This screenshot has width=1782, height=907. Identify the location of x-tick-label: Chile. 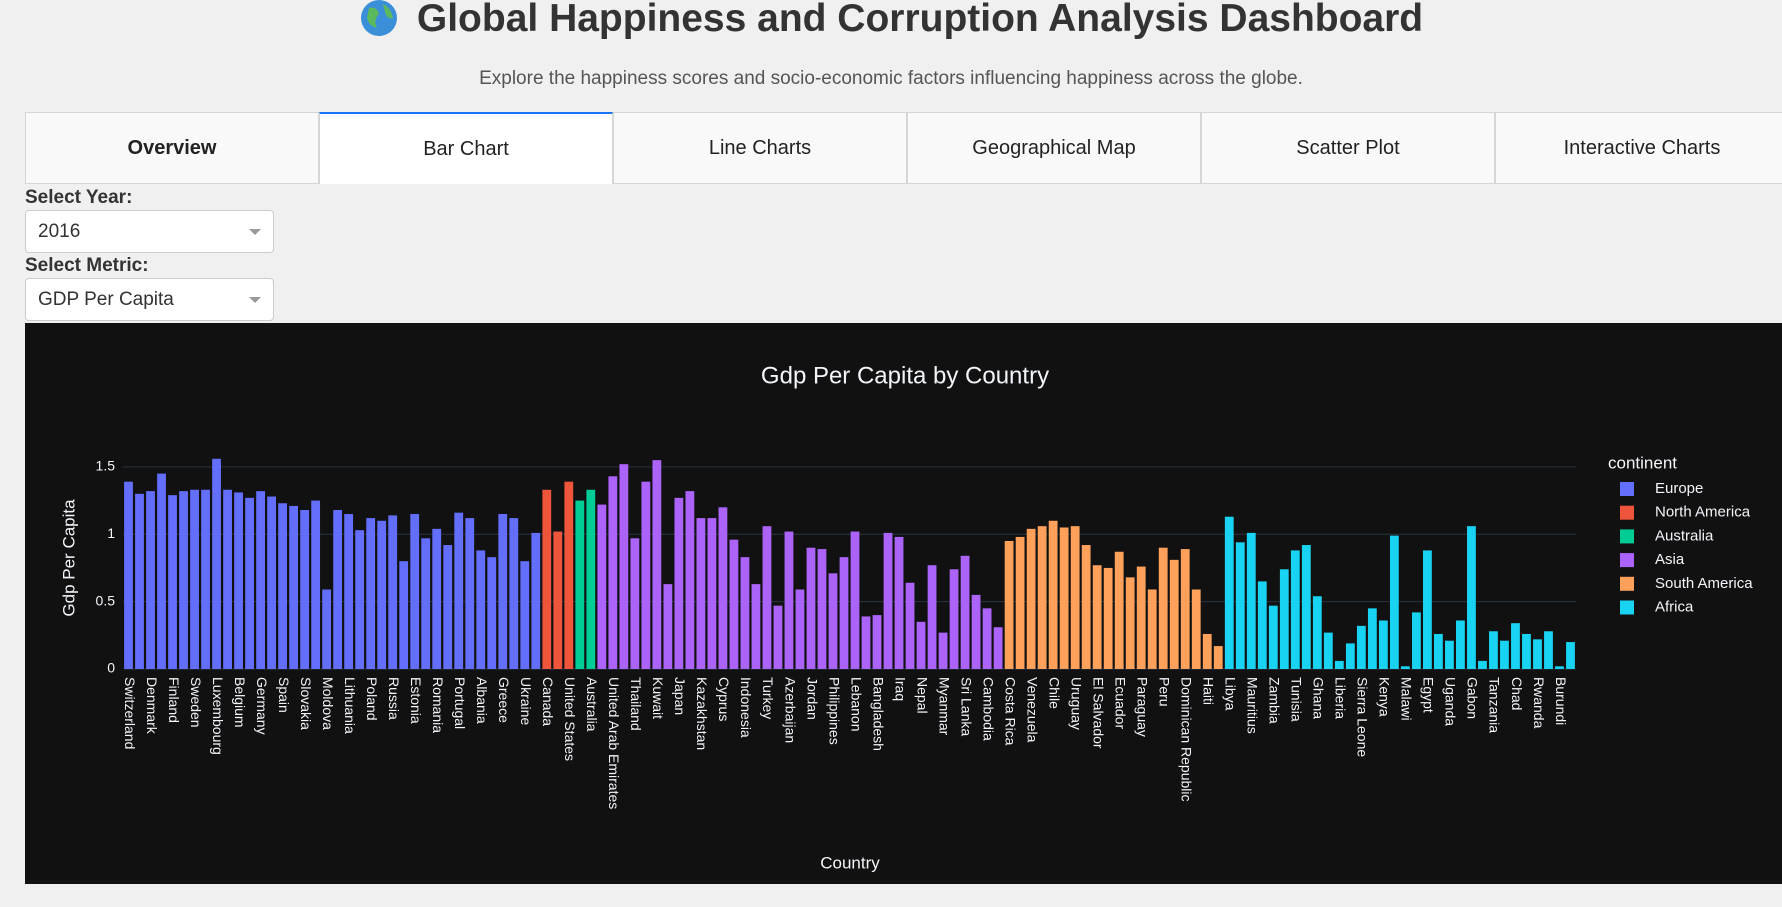
(1054, 693).